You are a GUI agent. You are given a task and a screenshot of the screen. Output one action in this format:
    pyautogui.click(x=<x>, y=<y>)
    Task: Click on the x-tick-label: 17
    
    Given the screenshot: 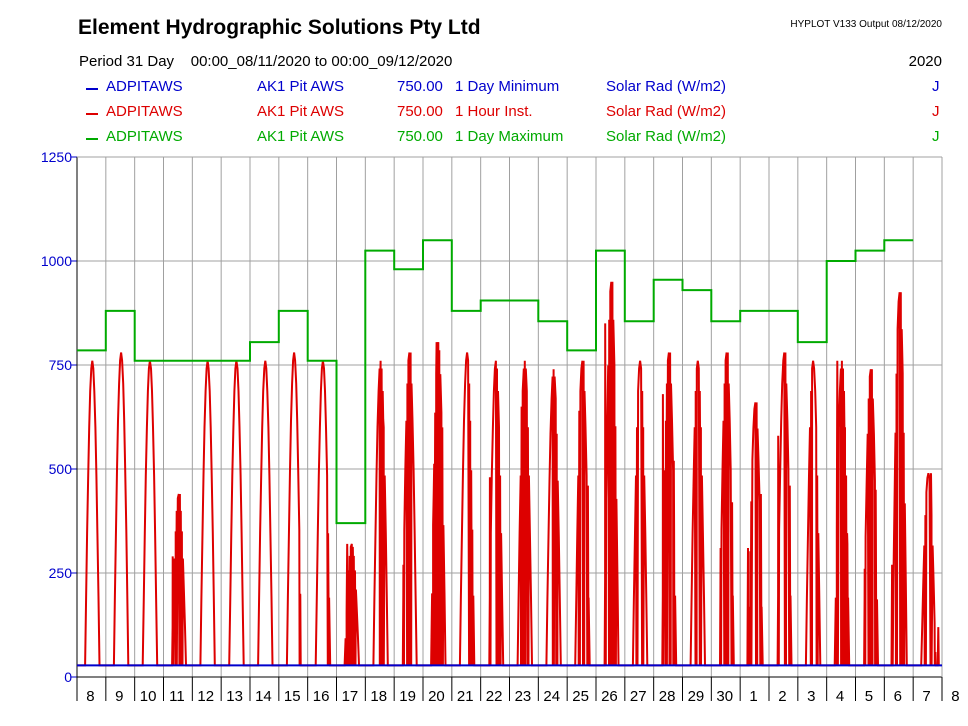 What is the action you would take?
    pyautogui.click(x=350, y=696)
    